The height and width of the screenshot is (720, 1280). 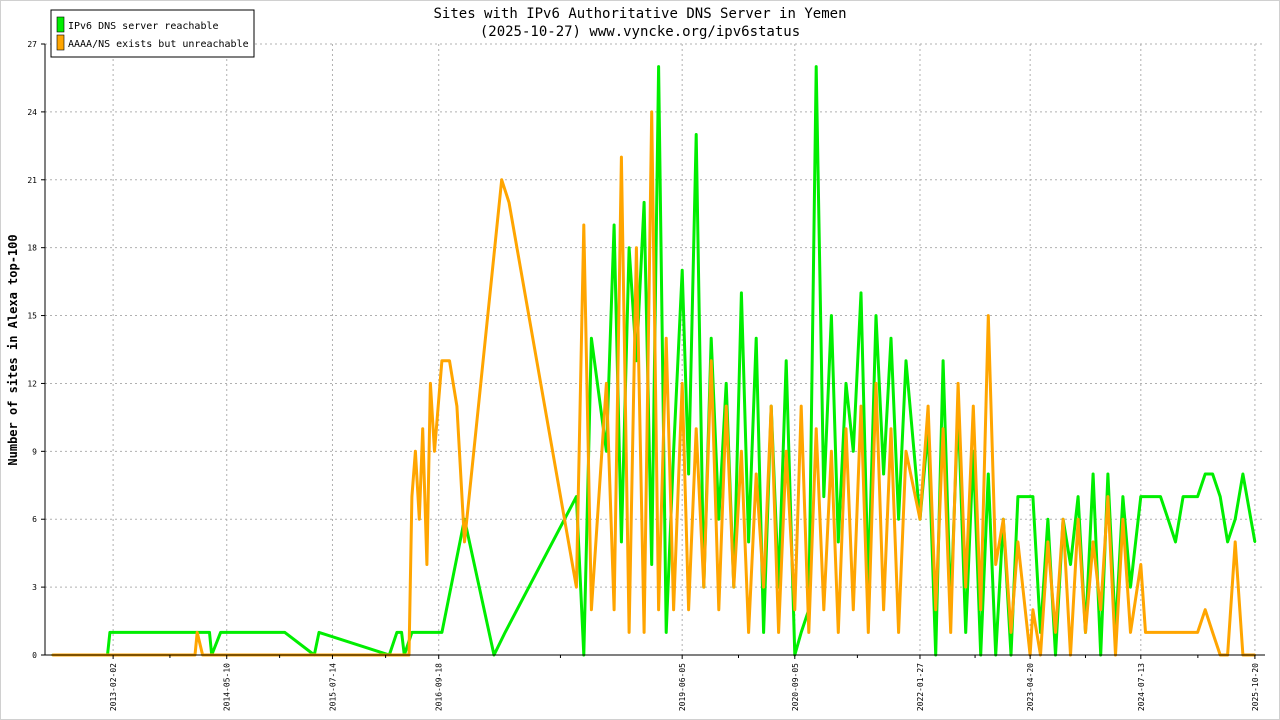 I want to click on x-tick-label: 2016-09-18, so click(x=439, y=687).